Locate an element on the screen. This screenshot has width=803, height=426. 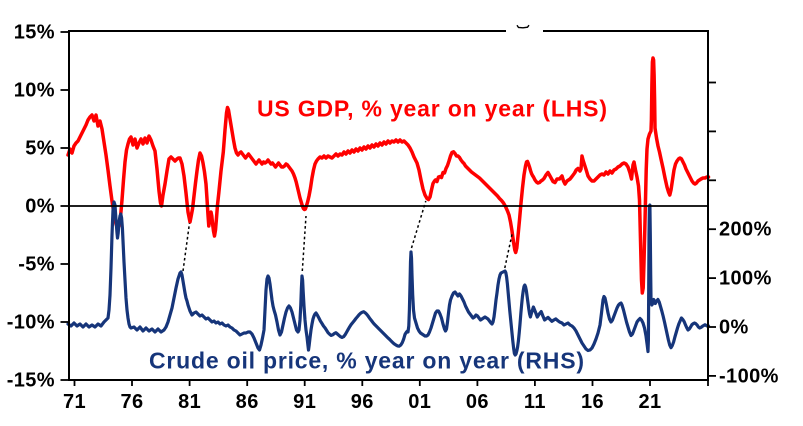
svg-text: -15% is located at coordinates (31, 381).